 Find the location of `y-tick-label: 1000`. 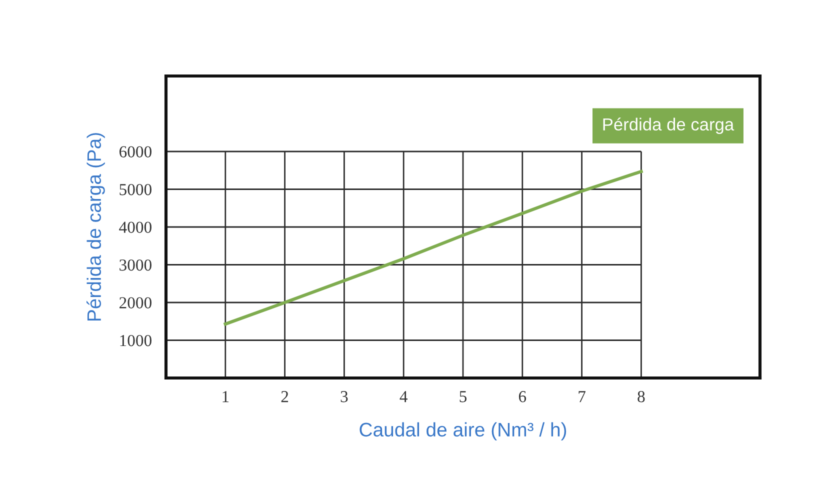

y-tick-label: 1000 is located at coordinates (136, 340).